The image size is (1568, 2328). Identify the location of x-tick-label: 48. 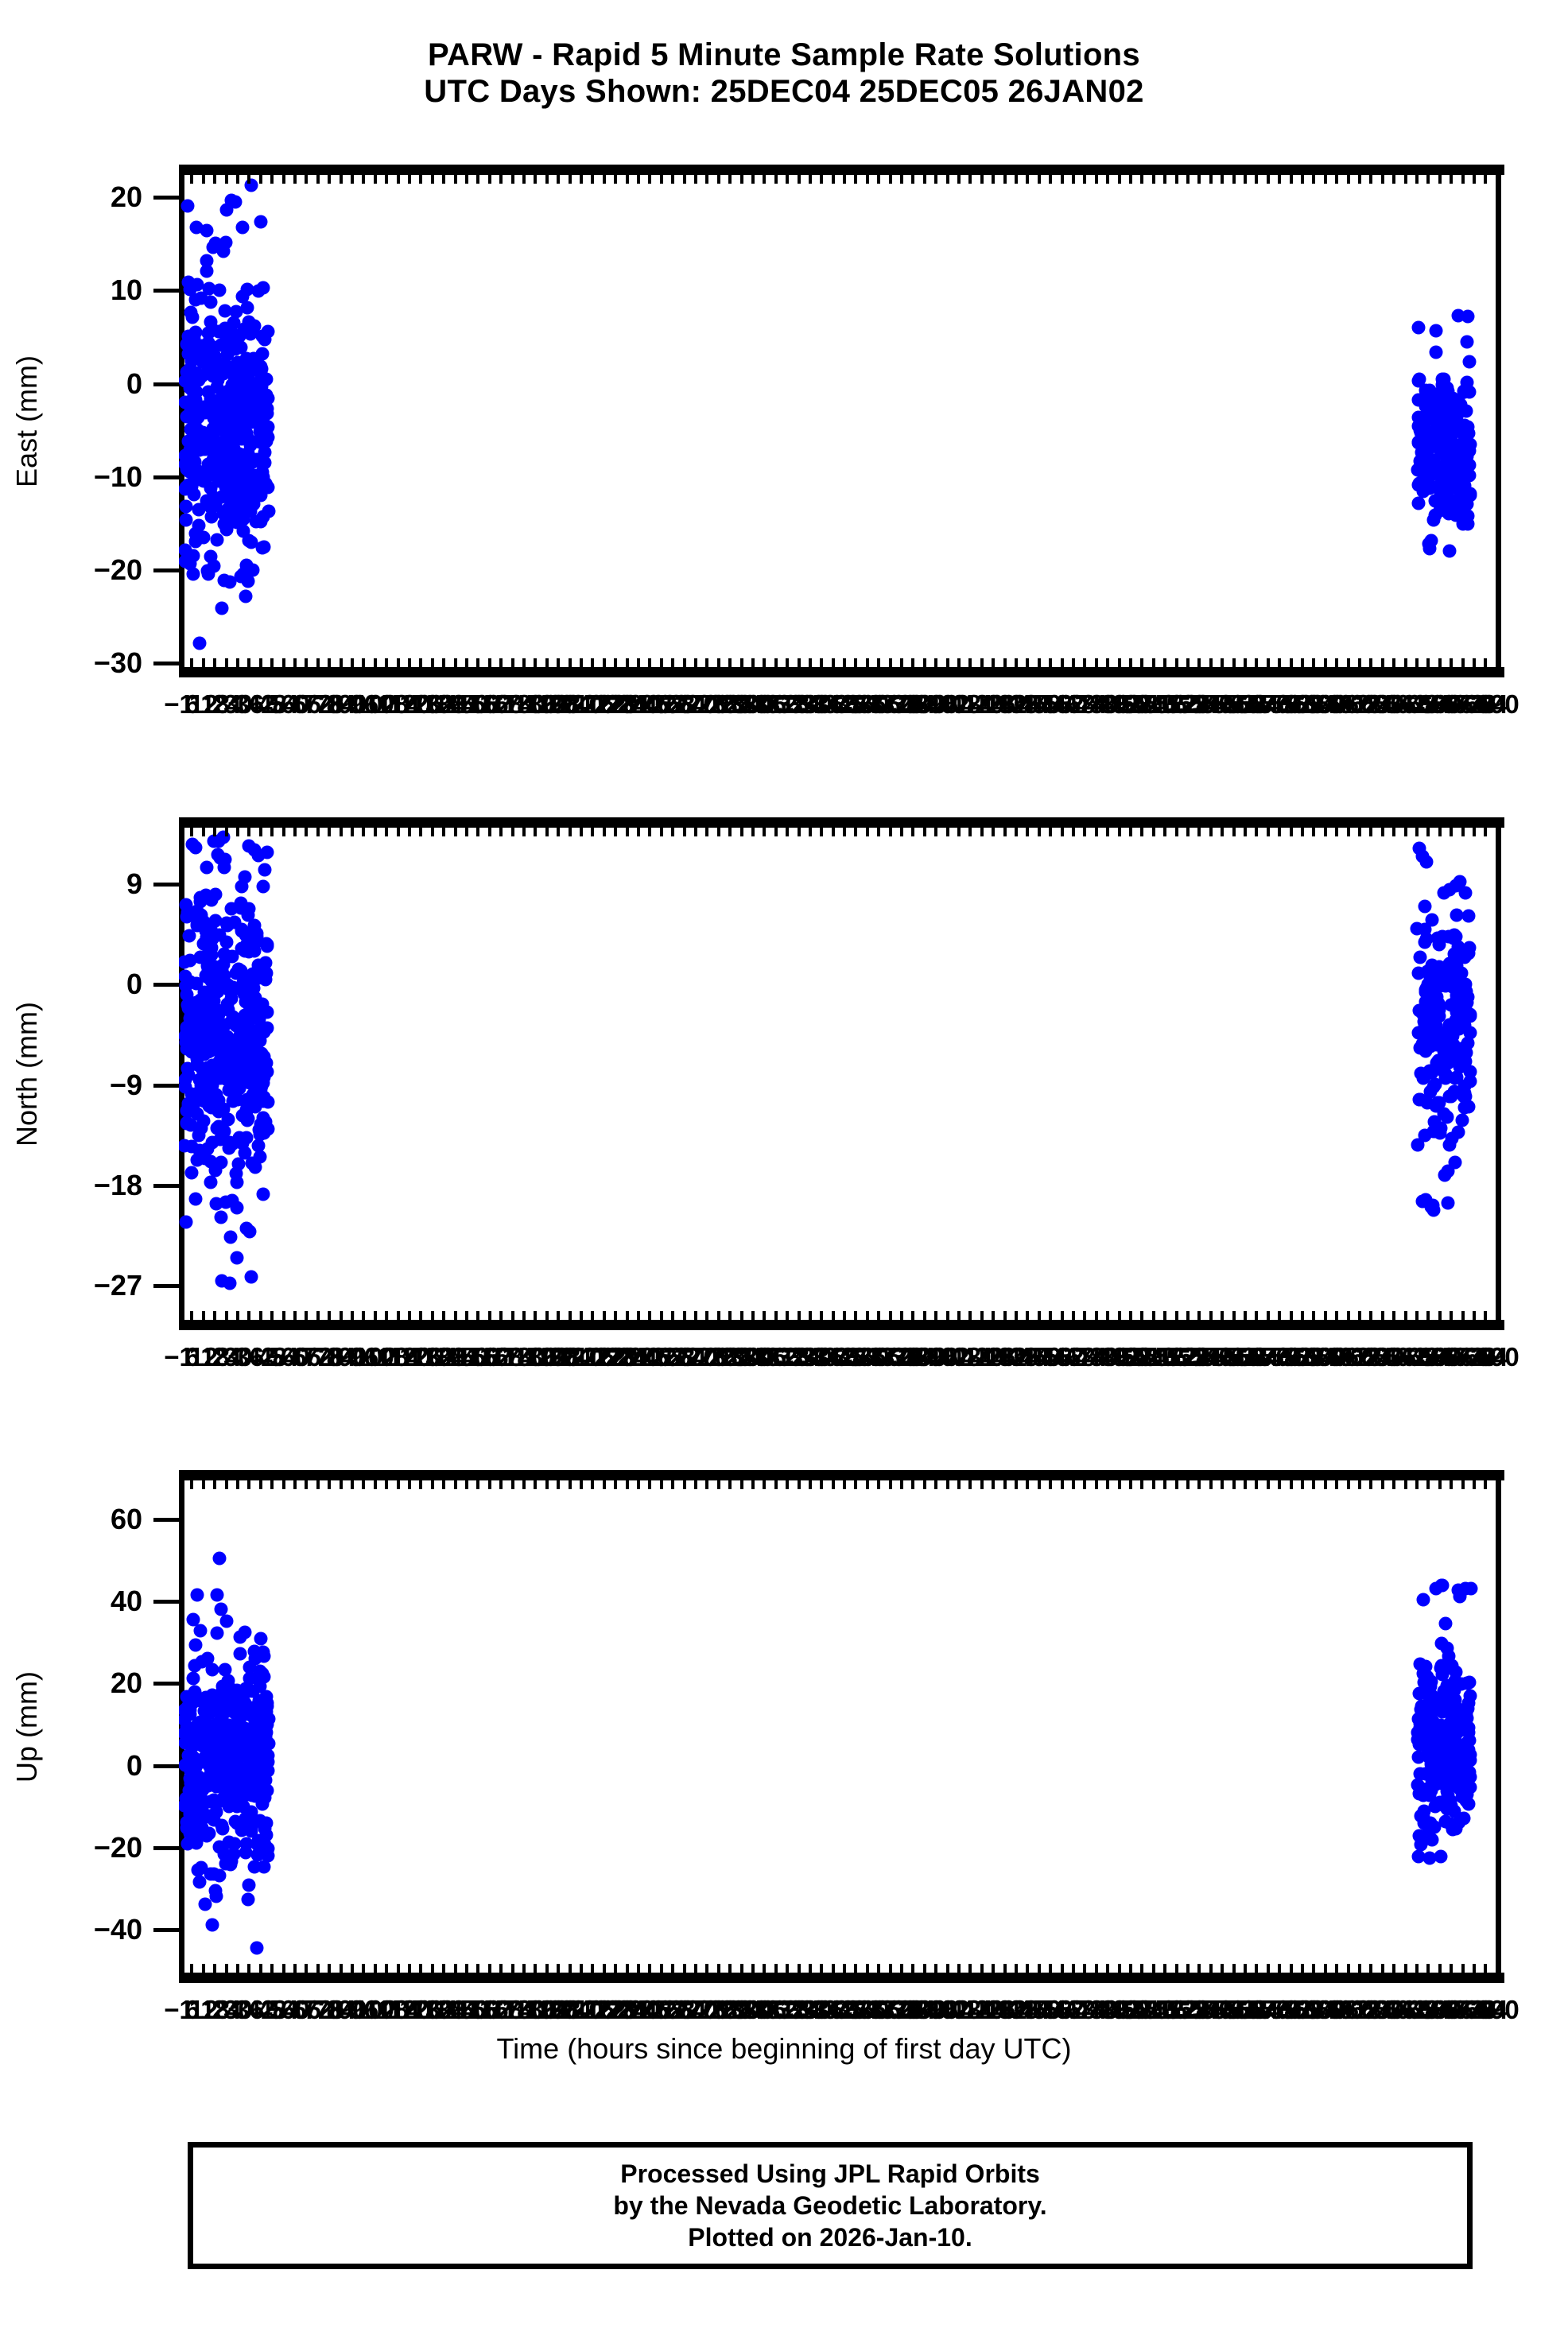
(272, 704).